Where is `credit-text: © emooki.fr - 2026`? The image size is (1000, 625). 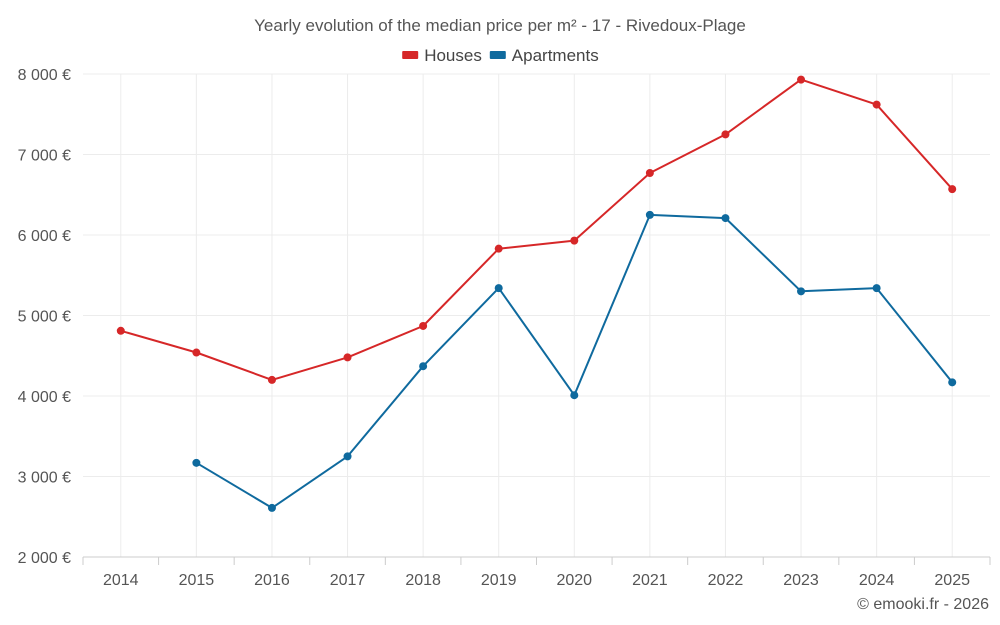 credit-text: © emooki.fr - 2026 is located at coordinates (923, 604).